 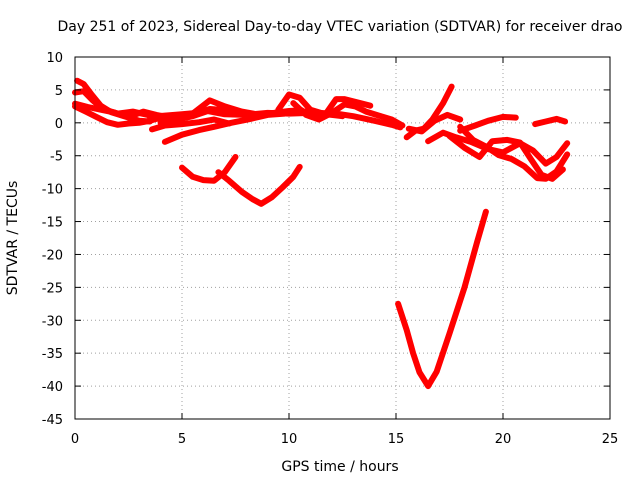 I want to click on y-tick-label: -30, so click(x=52, y=321).